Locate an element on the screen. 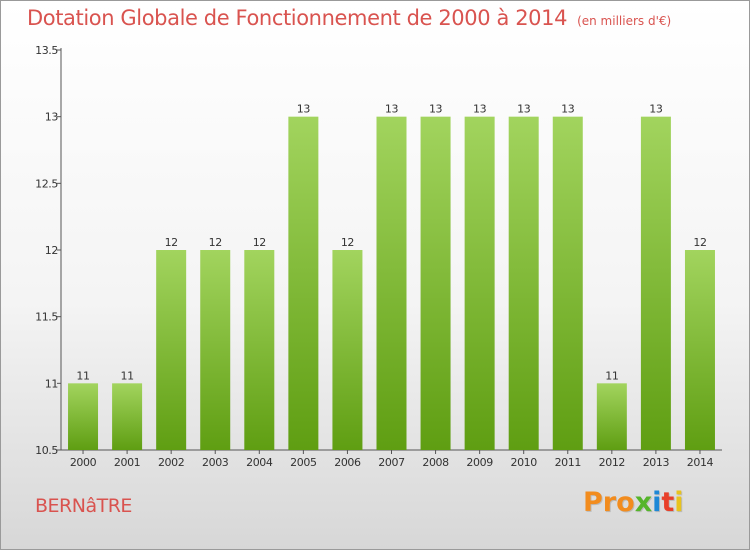  x-tick-label: 2014 is located at coordinates (700, 462).